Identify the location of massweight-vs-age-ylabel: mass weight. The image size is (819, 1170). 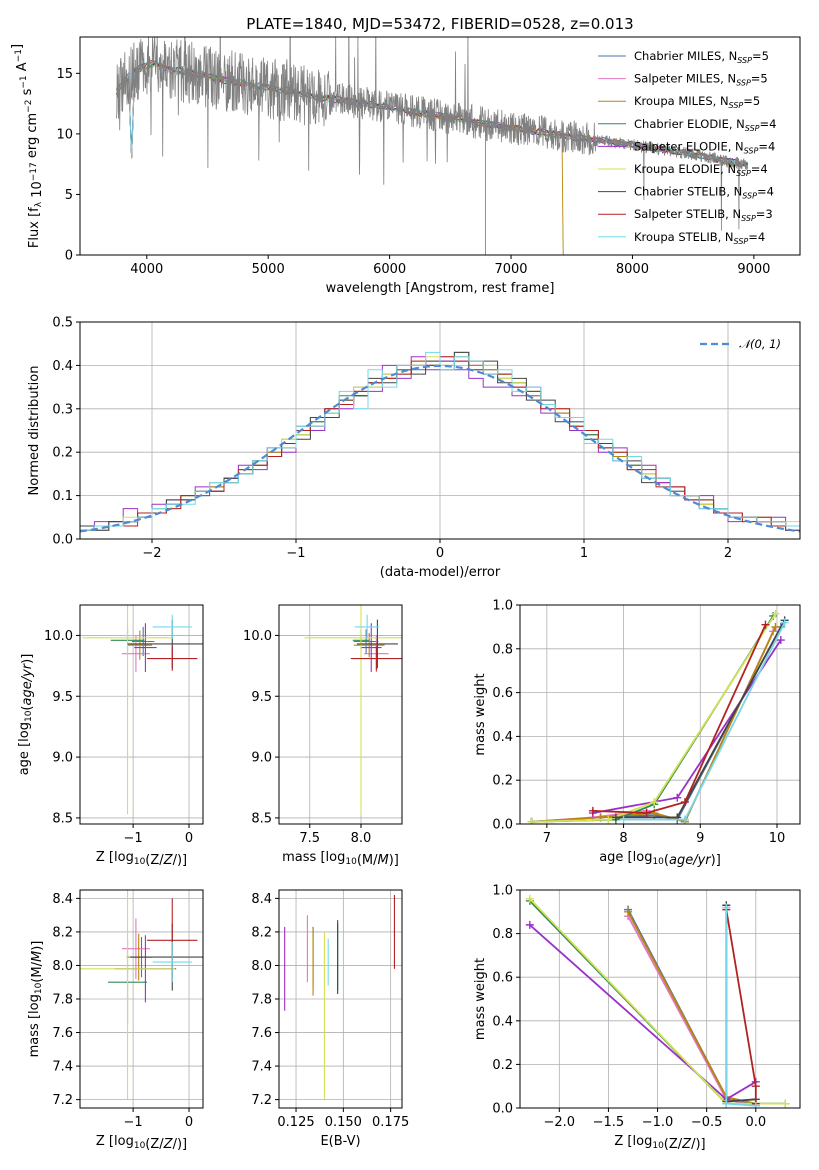
(480, 714).